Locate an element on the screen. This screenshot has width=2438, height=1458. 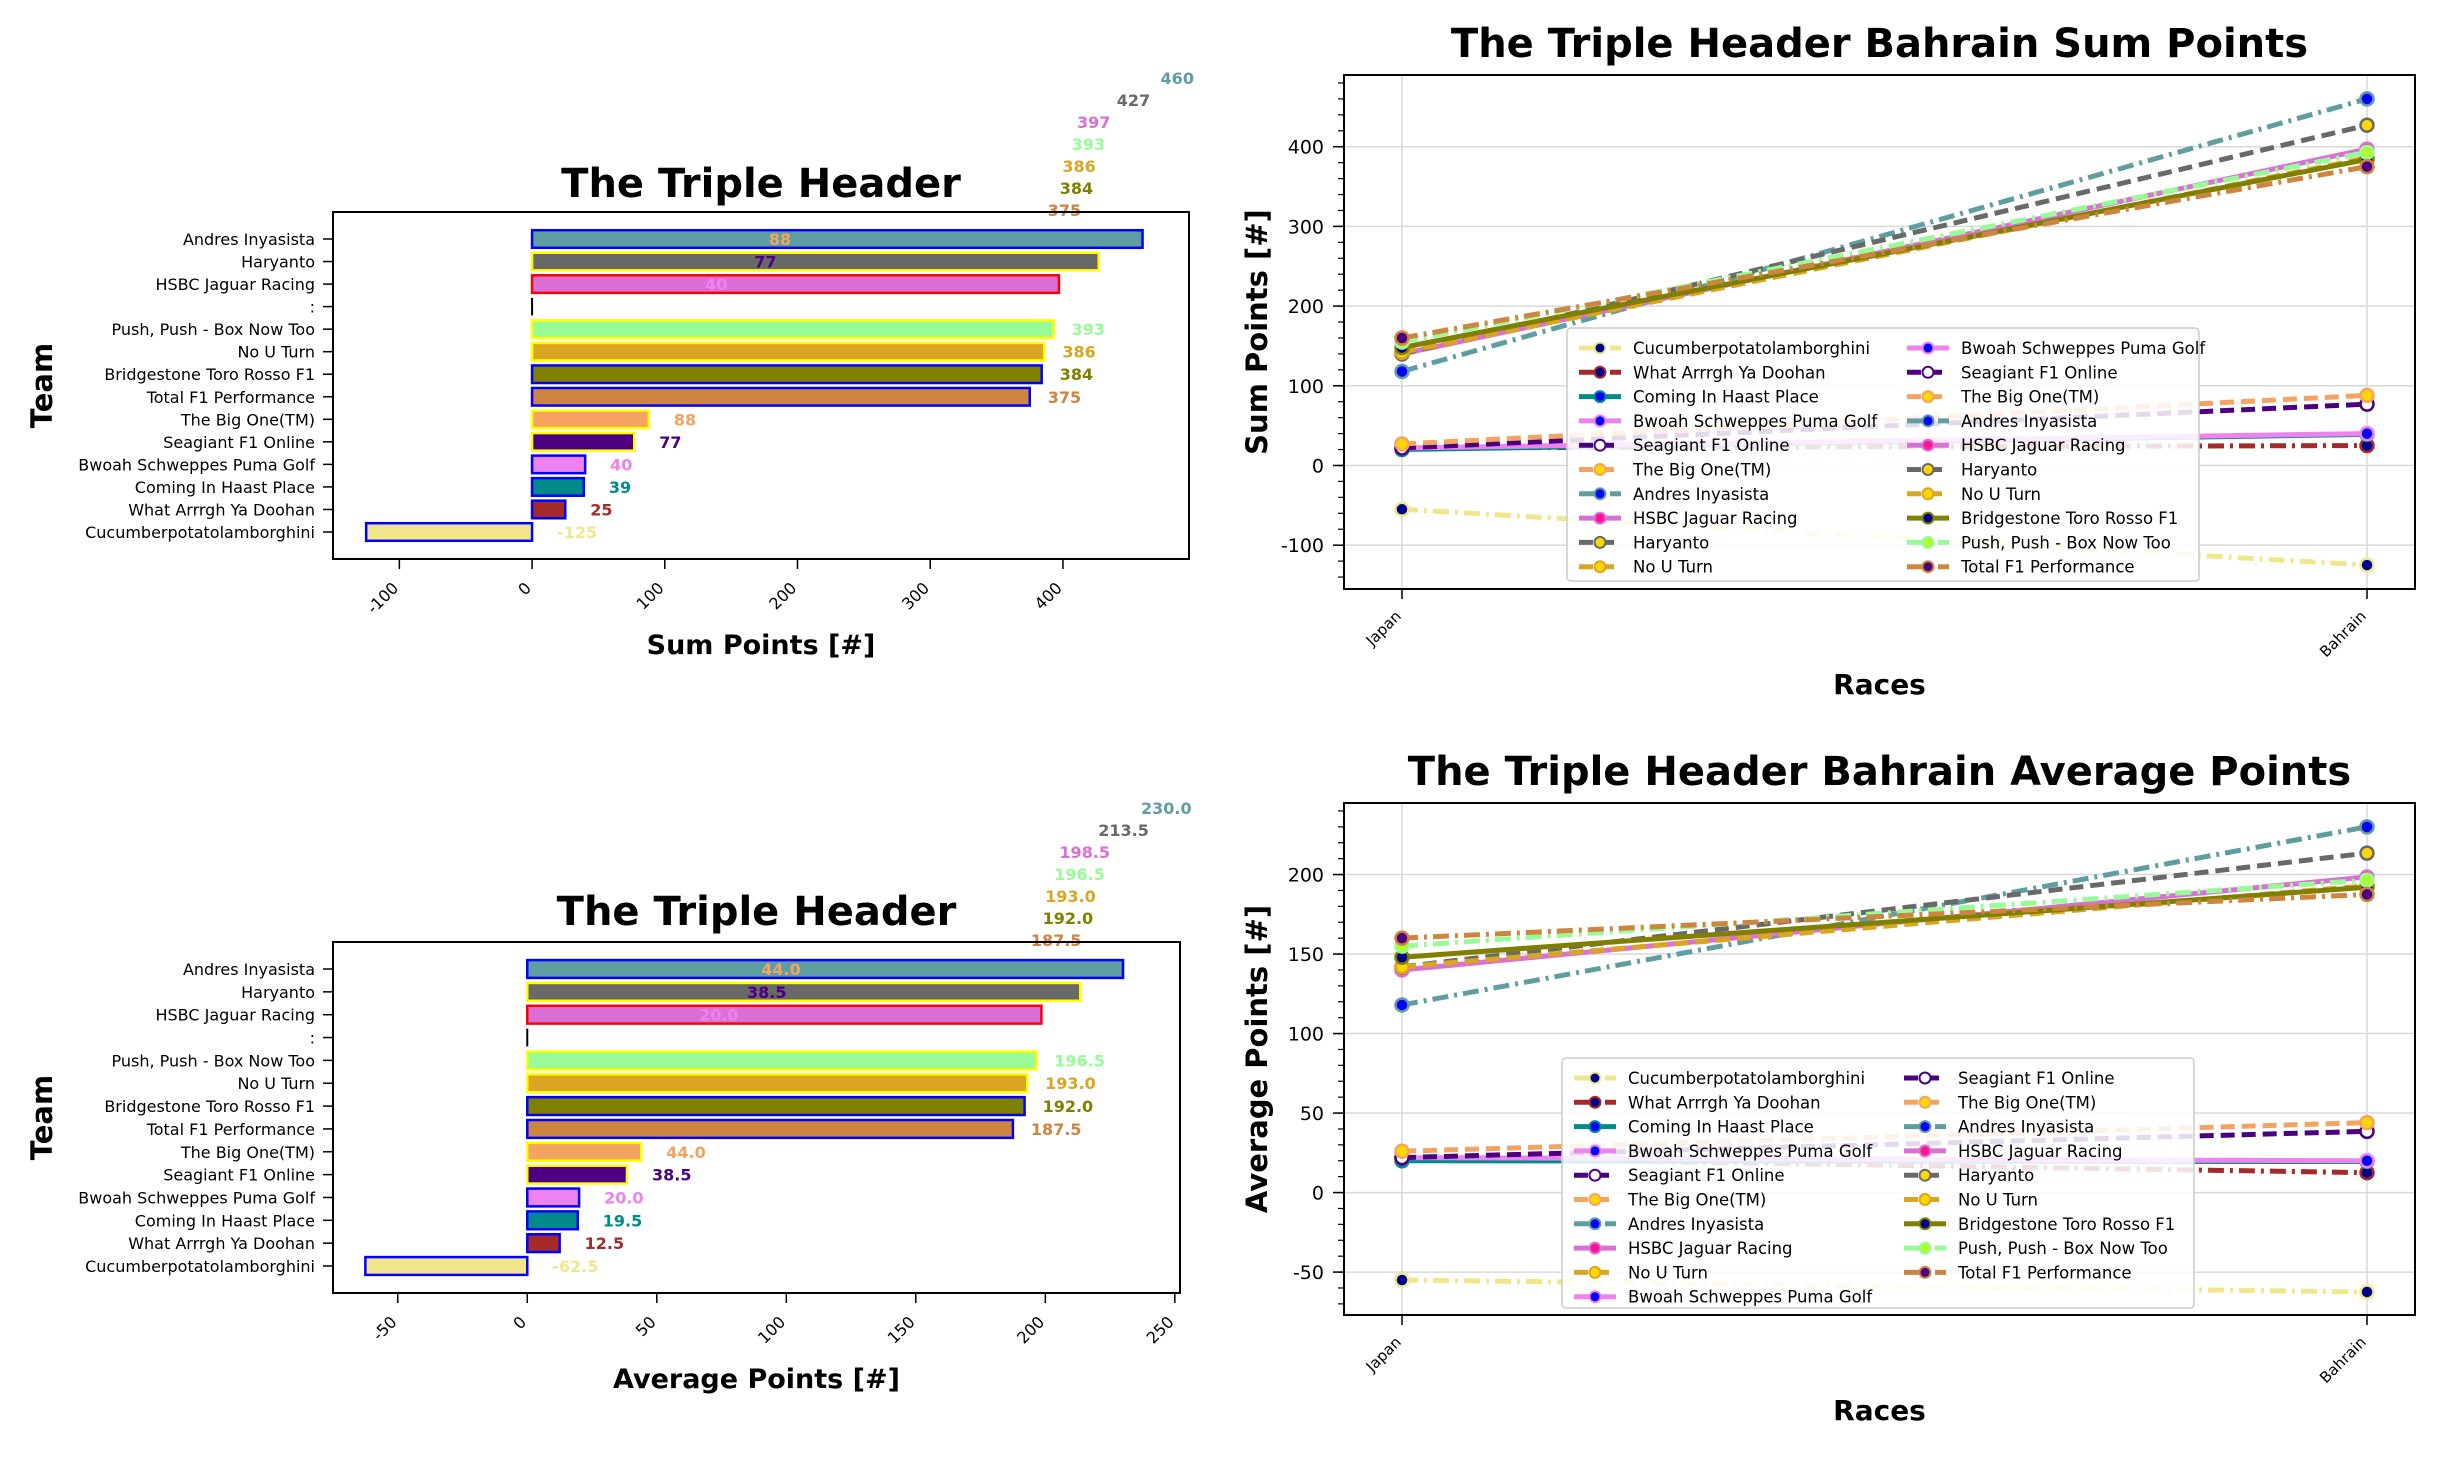
bar-value-label-overlay: 88 is located at coordinates (780, 239).